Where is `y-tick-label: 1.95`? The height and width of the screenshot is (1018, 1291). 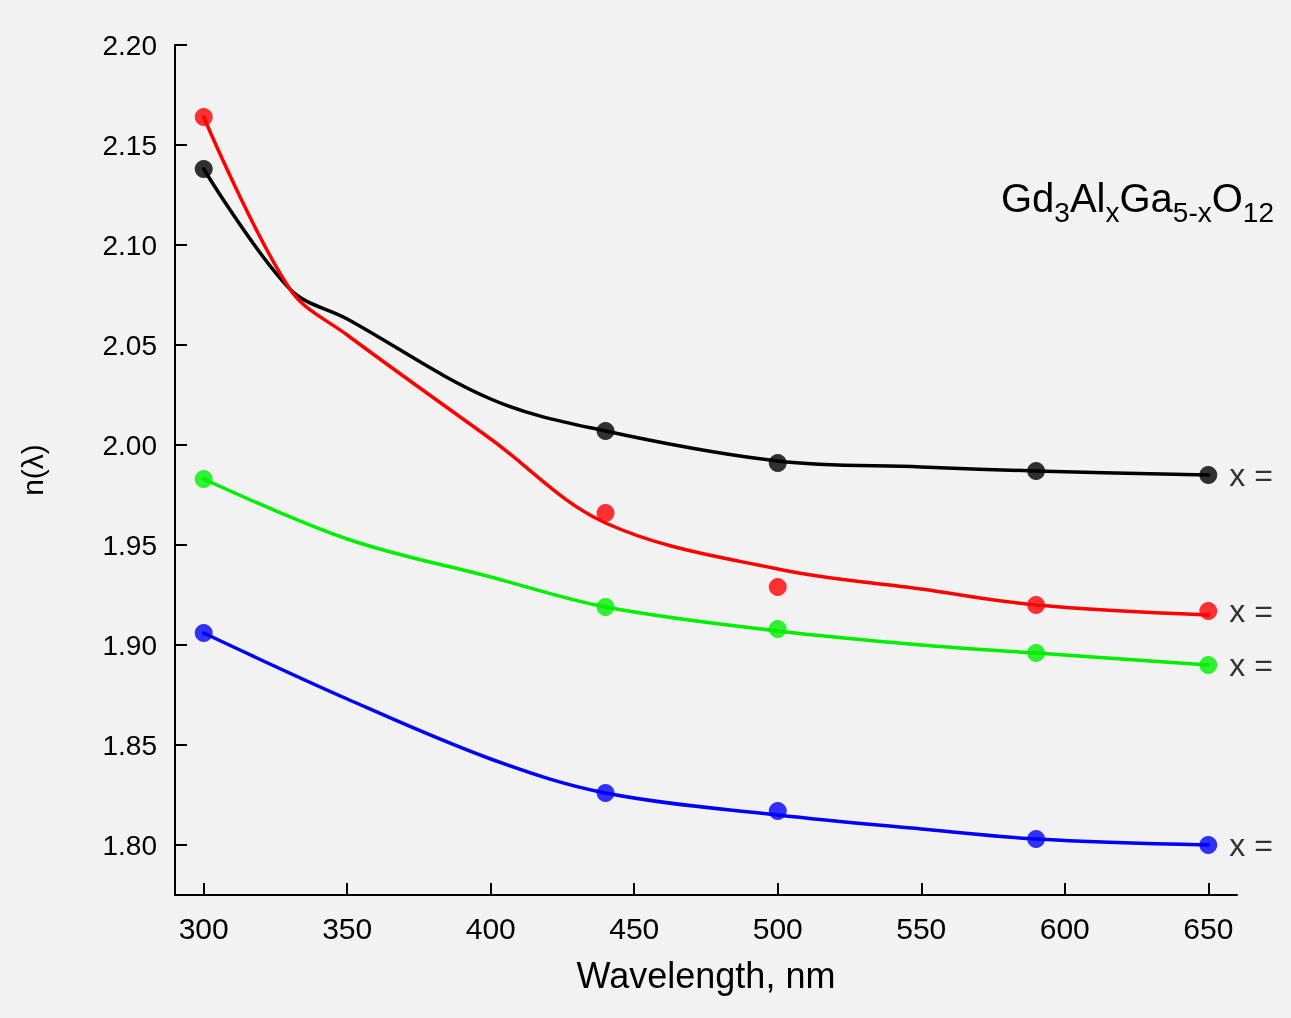 y-tick-label: 1.95 is located at coordinates (129, 545).